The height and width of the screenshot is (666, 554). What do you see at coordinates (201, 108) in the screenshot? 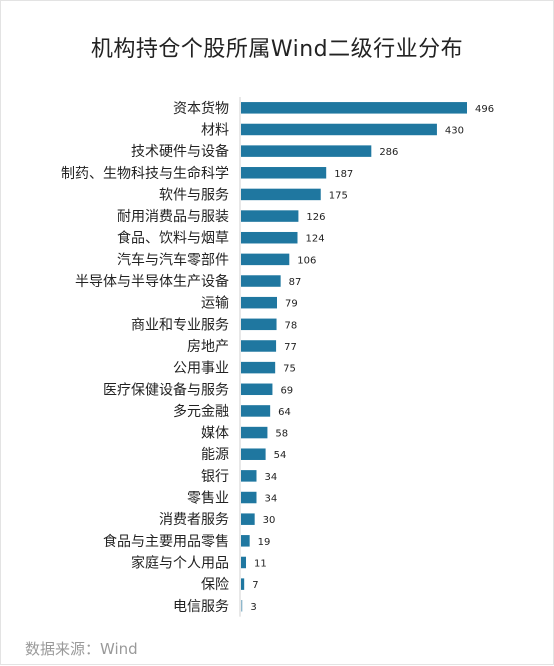
I see `category-label: 资本货物` at bounding box center [201, 108].